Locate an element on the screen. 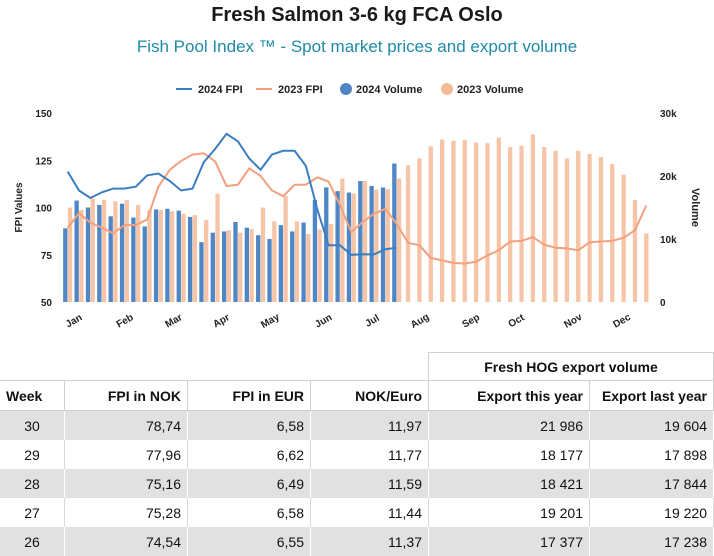 The height and width of the screenshot is (556, 714). cell-week: 29 is located at coordinates (32, 454).